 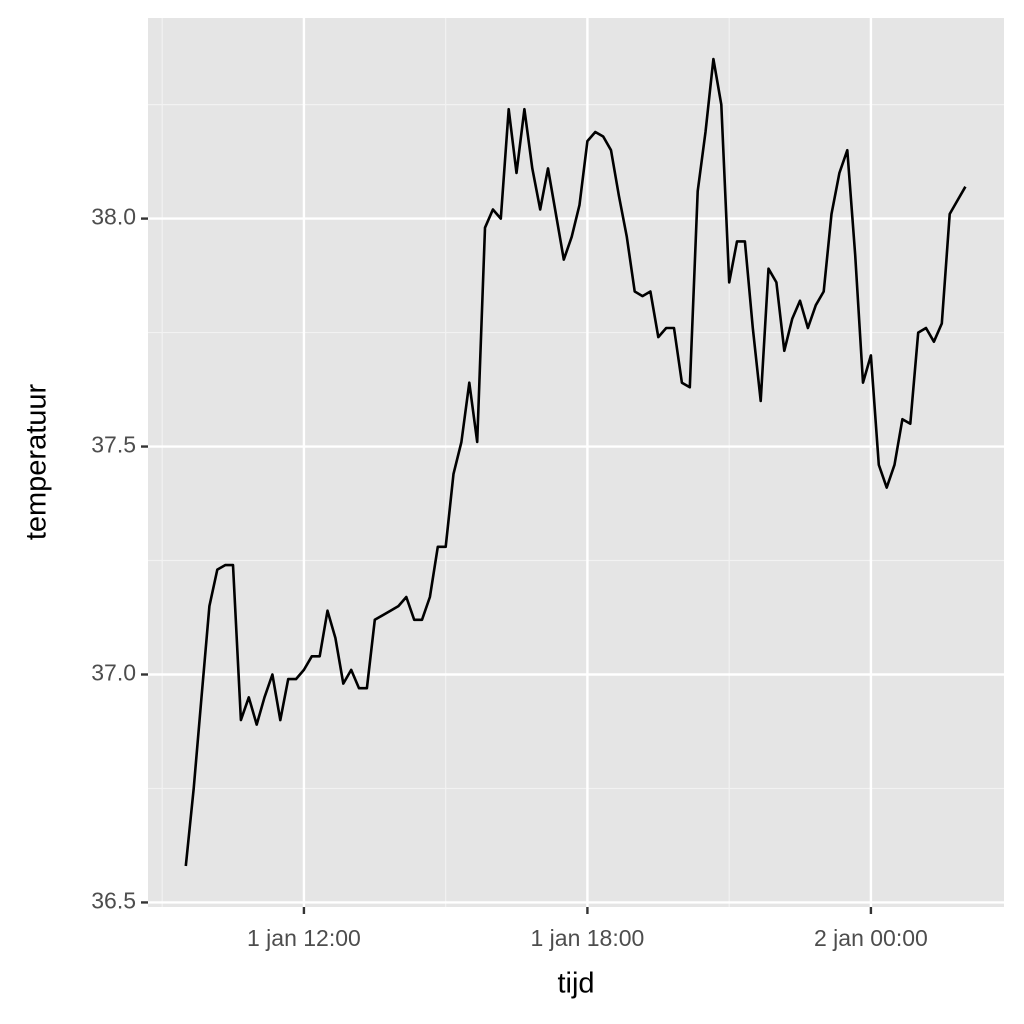 What do you see at coordinates (871, 938) in the screenshot?
I see `x-tick-label: 2 jan 00:00` at bounding box center [871, 938].